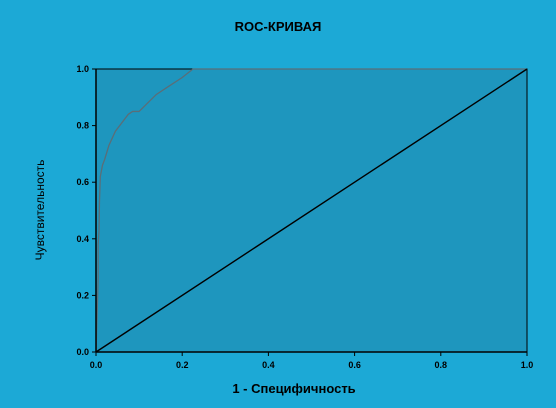  Describe the element at coordinates (268, 365) in the screenshot. I see `x-tick-label: 0.4` at that location.